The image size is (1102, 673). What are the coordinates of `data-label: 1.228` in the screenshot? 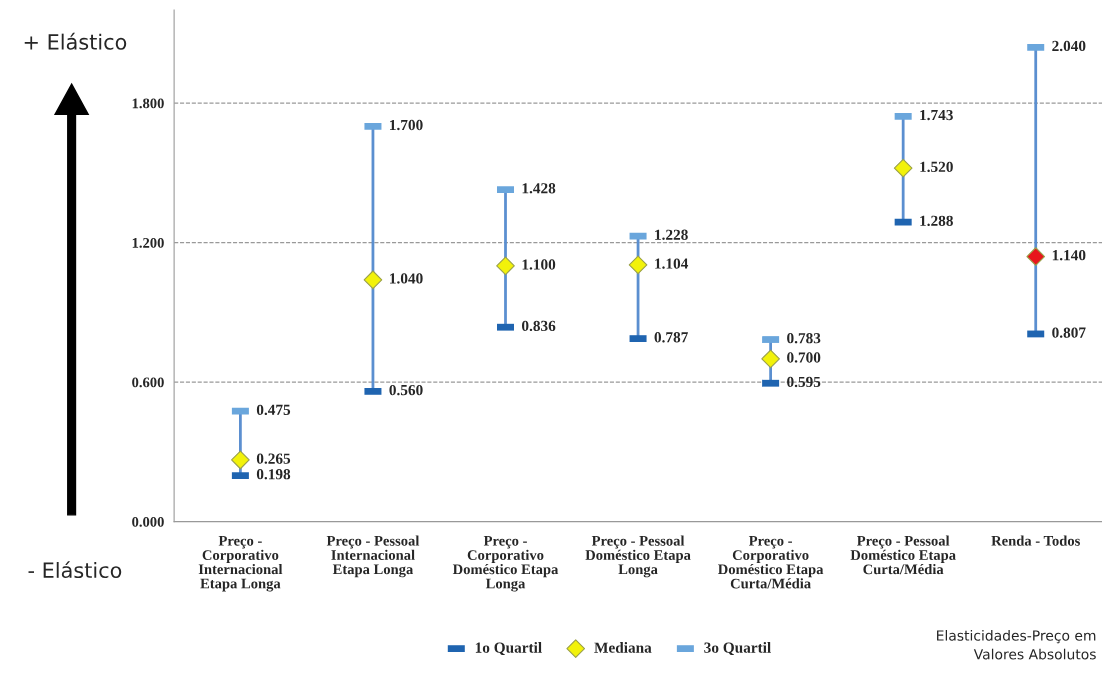 It's located at (671, 234).